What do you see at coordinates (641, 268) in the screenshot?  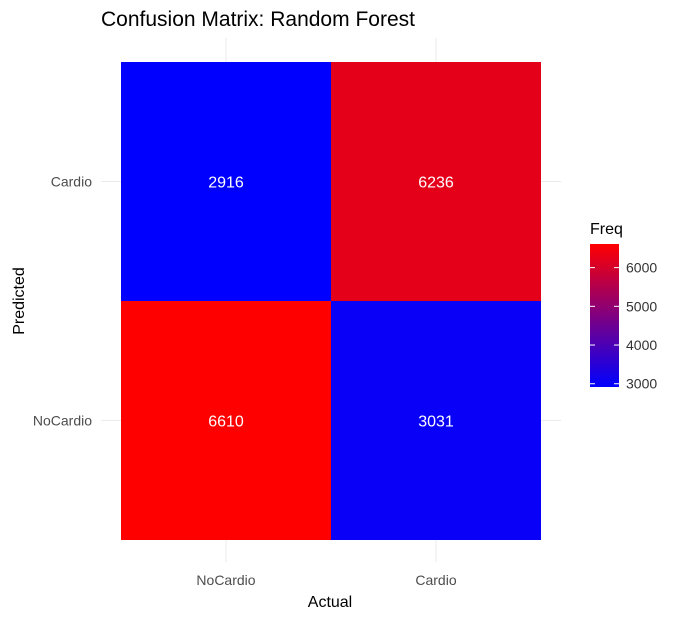 I see `legend-tick-label: 6000` at bounding box center [641, 268].